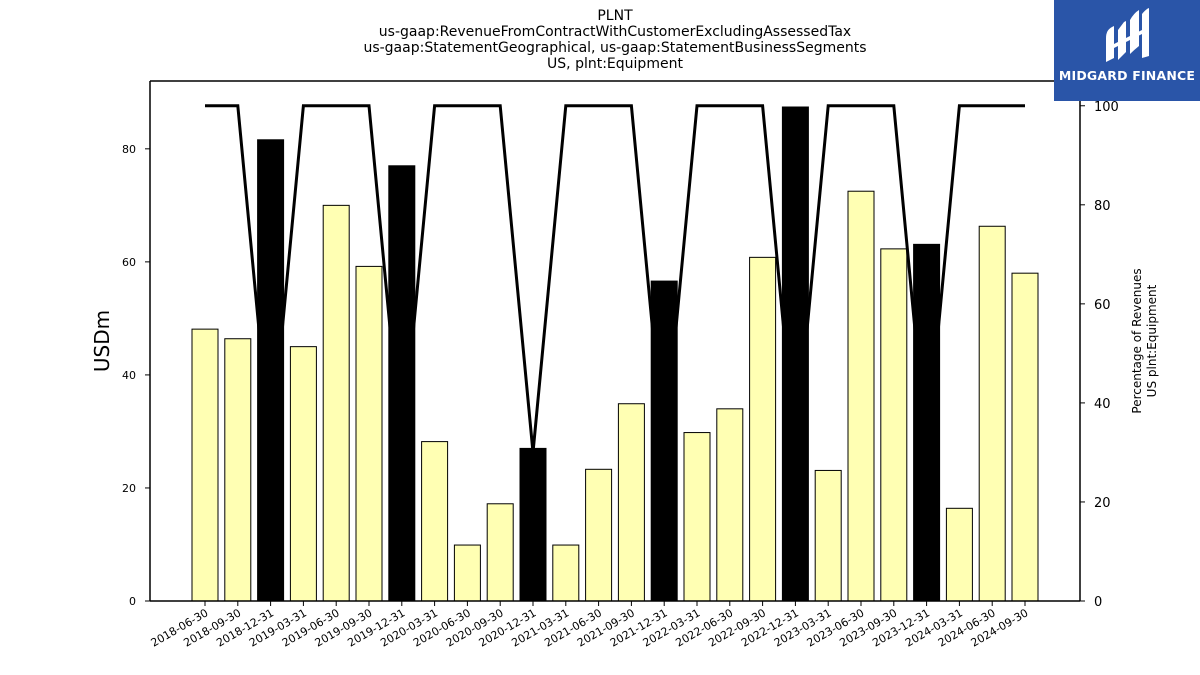  Describe the element at coordinates (1102, 503) in the screenshot. I see `y2-tick-label: 20` at that location.